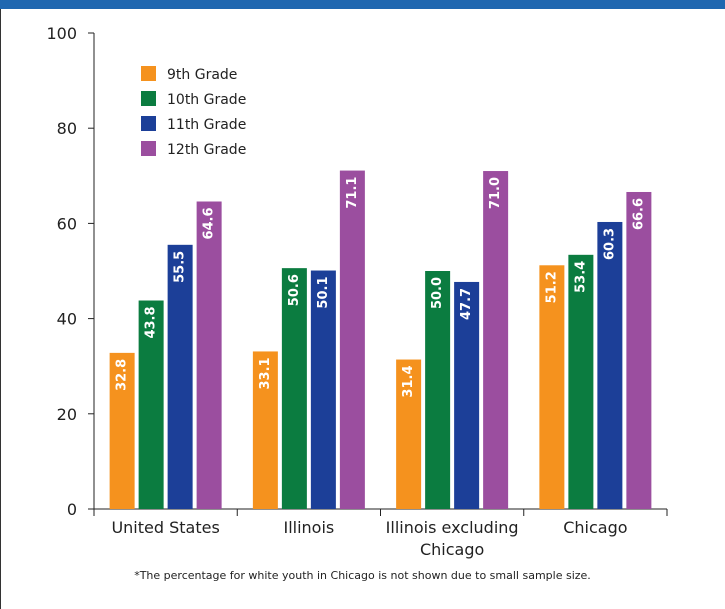  I want to click on bar-data-label: 50.0, so click(437, 293).